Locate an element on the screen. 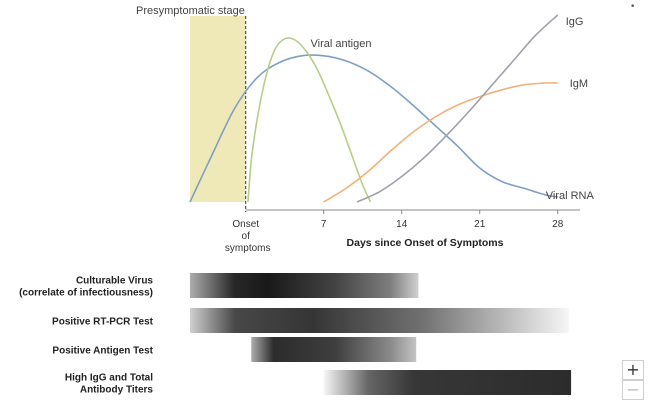 The width and height of the screenshot is (650, 407). timeline-bar-high-igg-and-total is located at coordinates (447, 382).